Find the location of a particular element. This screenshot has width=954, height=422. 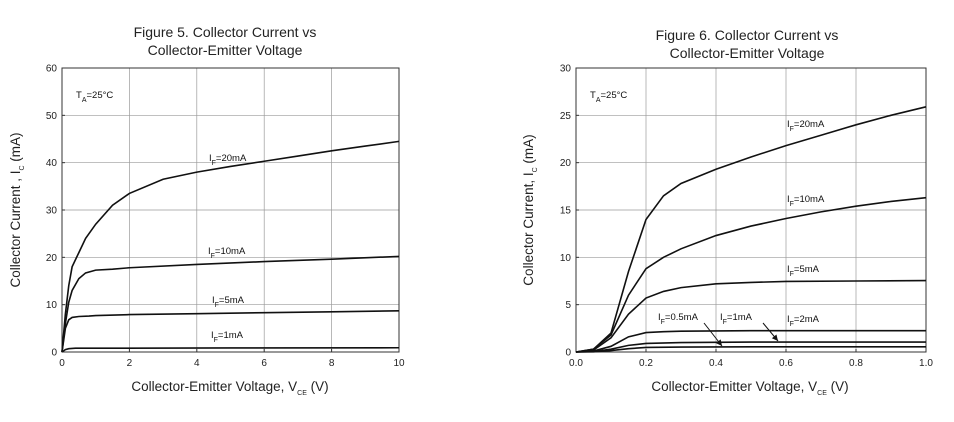

x-tick-label: 6 is located at coordinates (264, 363).